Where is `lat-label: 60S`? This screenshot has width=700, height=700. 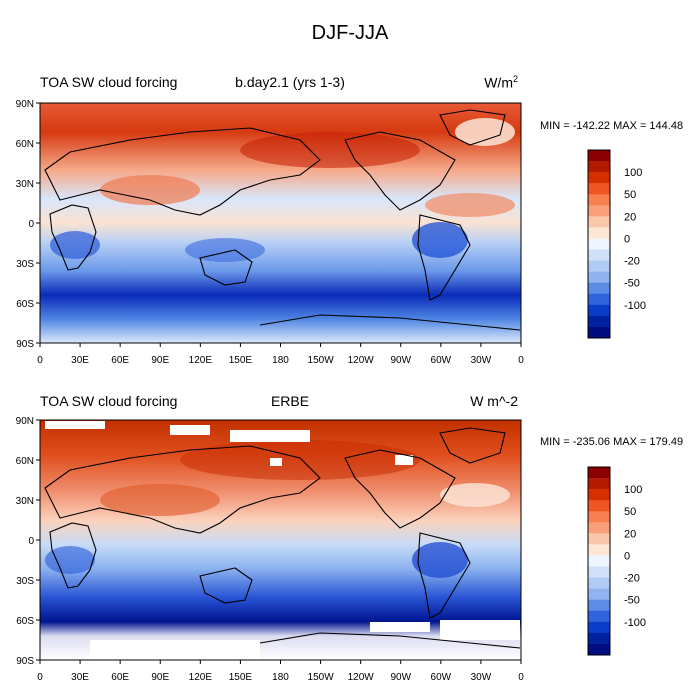 lat-label: 60S is located at coordinates (25, 621).